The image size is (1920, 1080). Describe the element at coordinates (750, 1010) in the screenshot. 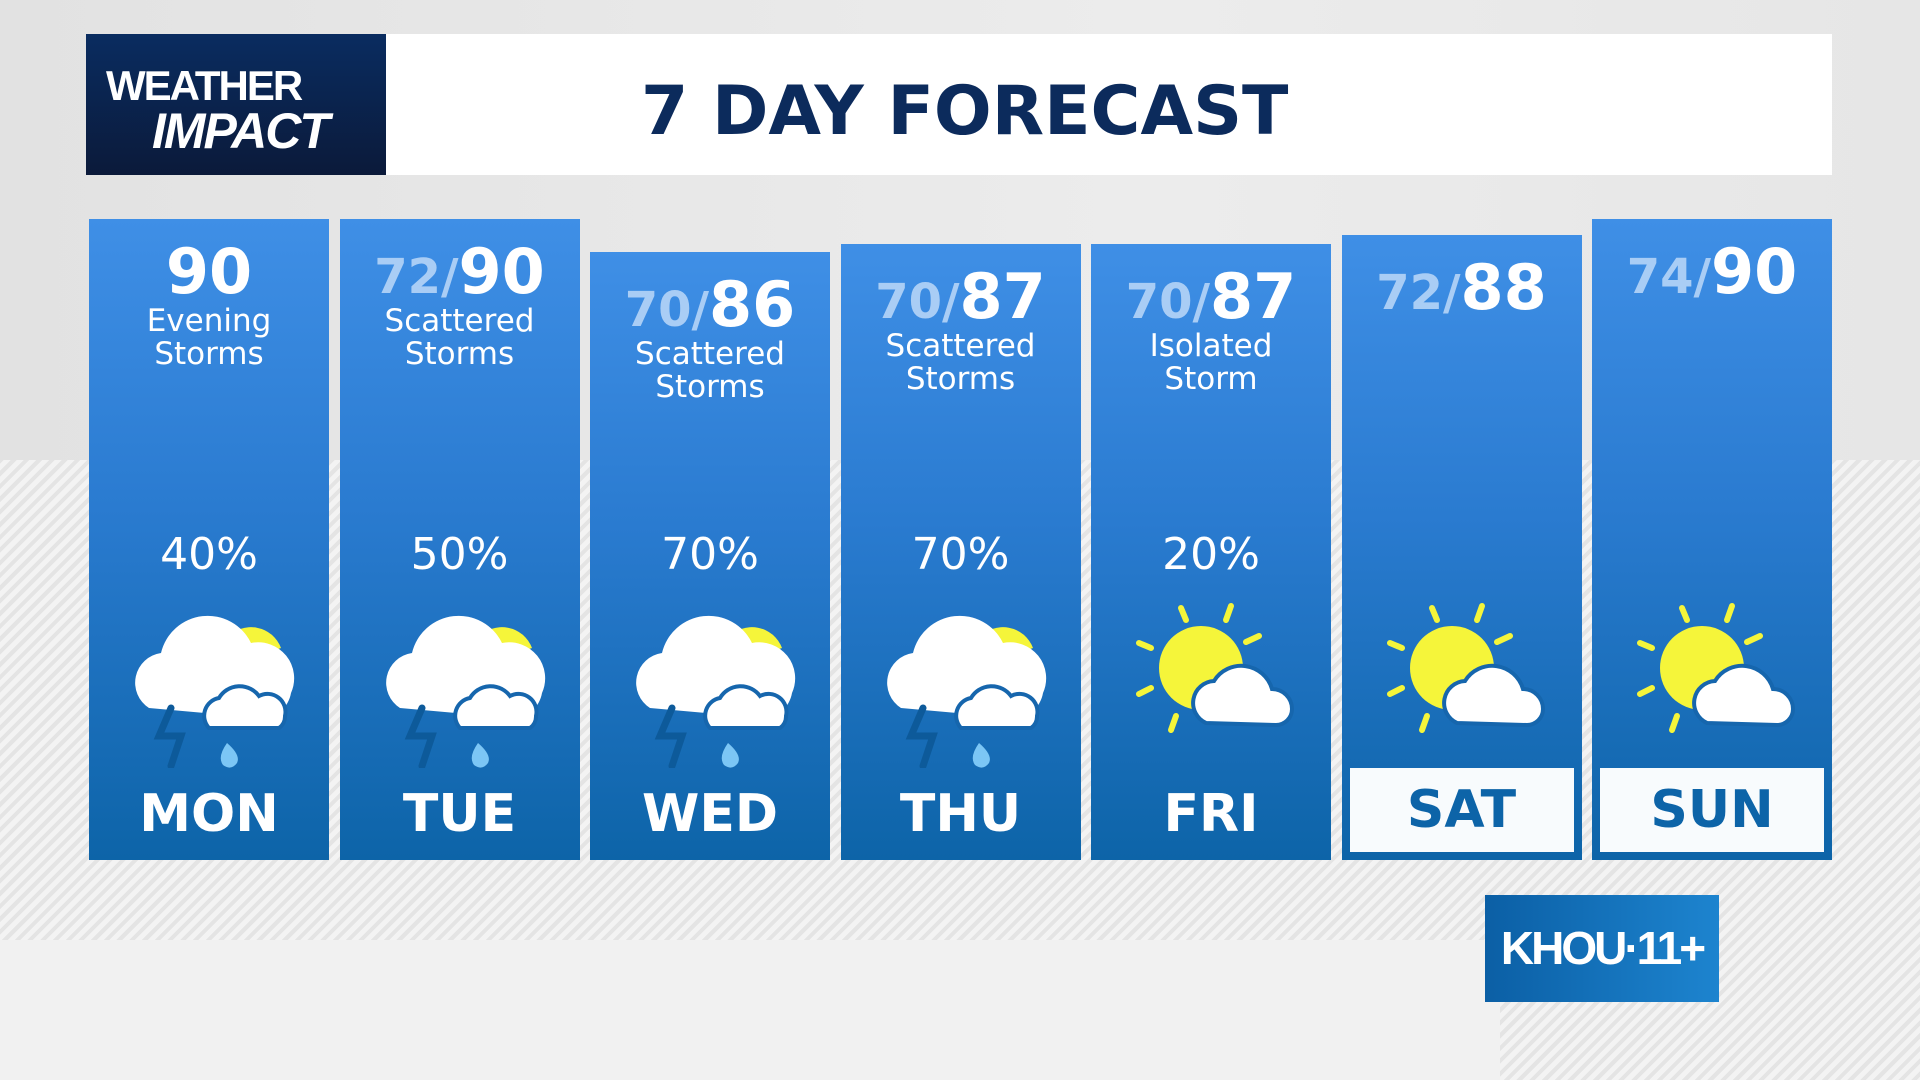

I see `background-panel` at that location.